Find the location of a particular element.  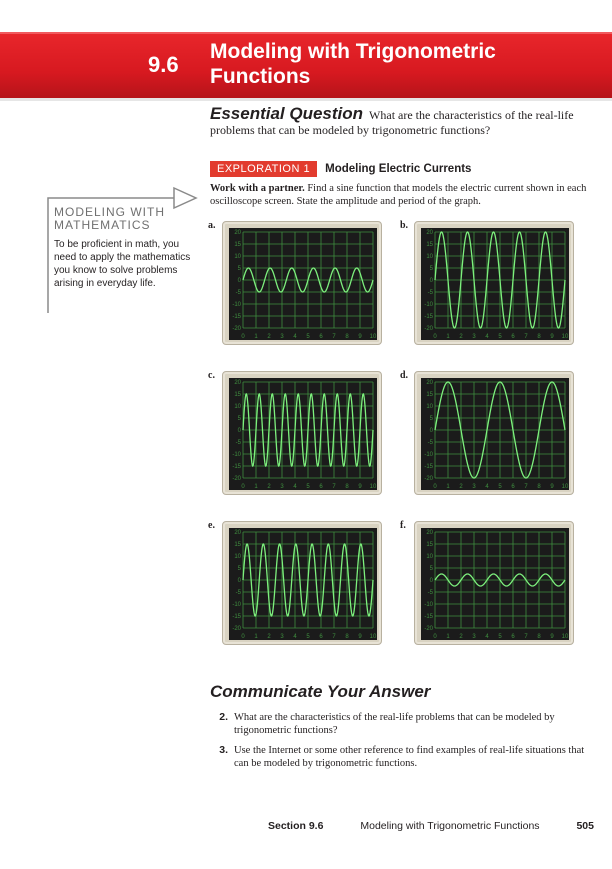

panel-label: b. is located at coordinates (404, 225).